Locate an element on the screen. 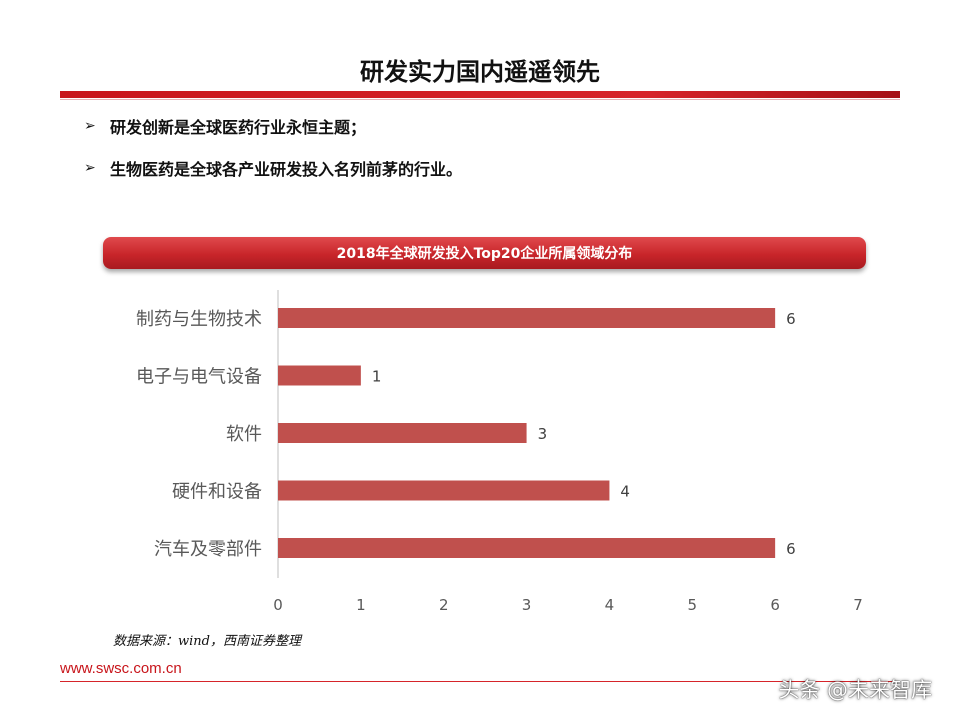 This screenshot has width=960, height=720. bullet-item: ➢ 生物医药是全球各产业研发投入名列前茅的行业。 is located at coordinates (273, 168).